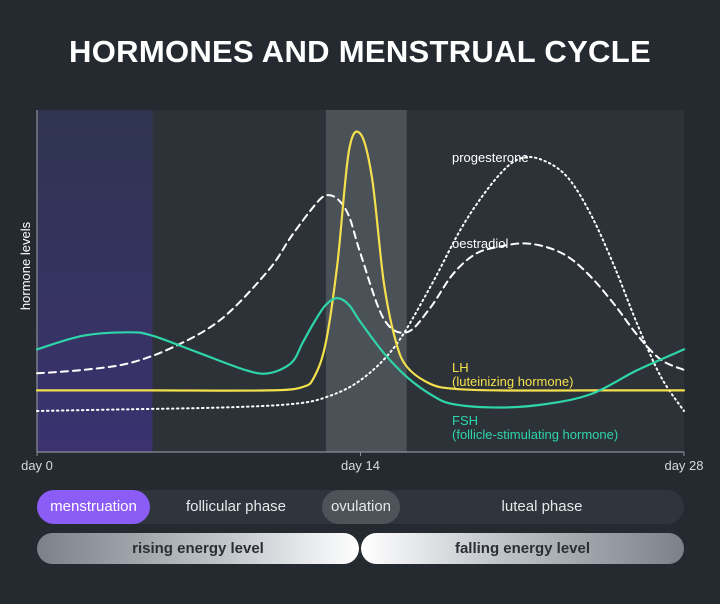 The height and width of the screenshot is (604, 720). What do you see at coordinates (361, 507) in the screenshot?
I see `phase-ovulation: ovulation` at bounding box center [361, 507].